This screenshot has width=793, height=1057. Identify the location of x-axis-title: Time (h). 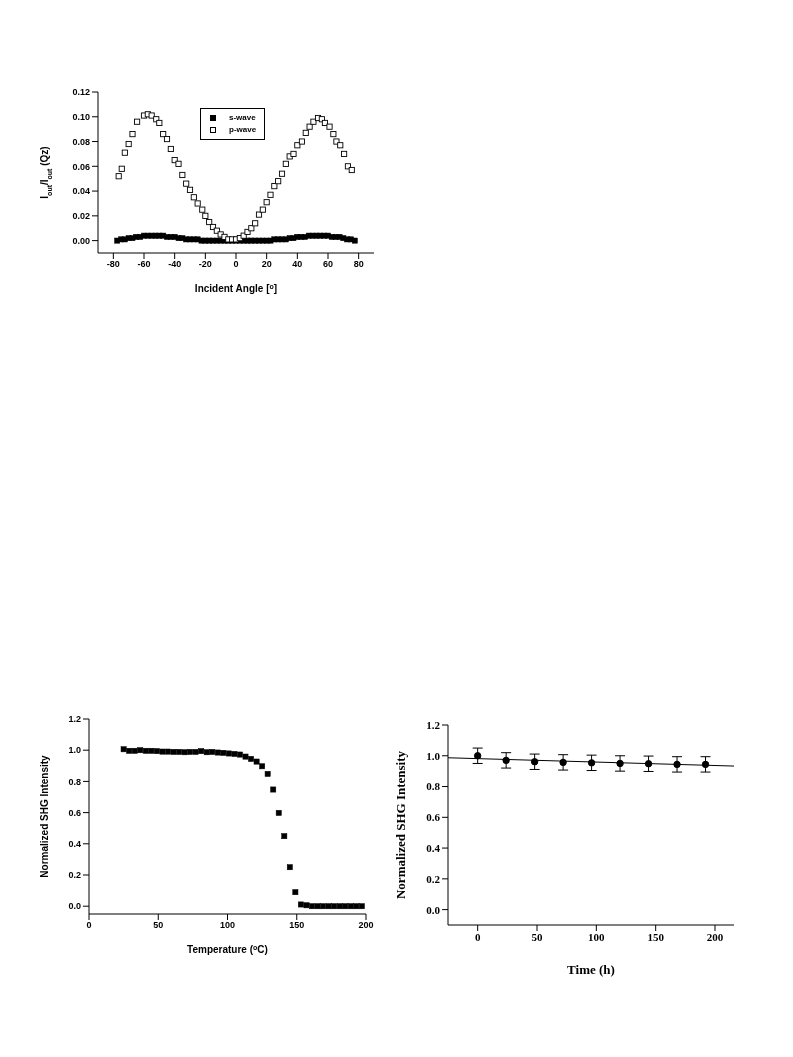
(591, 969).